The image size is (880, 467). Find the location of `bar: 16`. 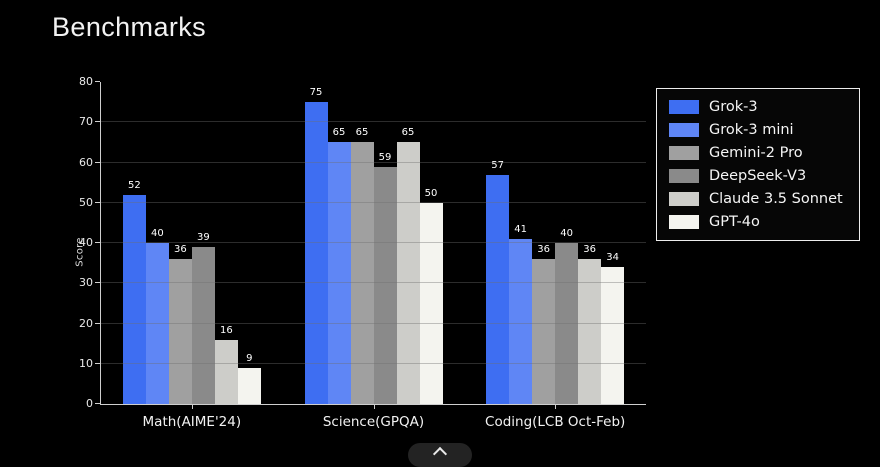

bar: 16 is located at coordinates (226, 364).